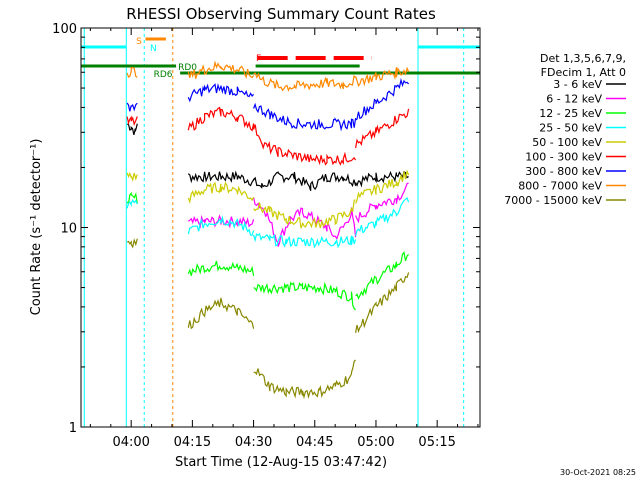 Image resolution: width=640 pixels, height=480 pixels. I want to click on annotation-label: N, so click(153, 49).